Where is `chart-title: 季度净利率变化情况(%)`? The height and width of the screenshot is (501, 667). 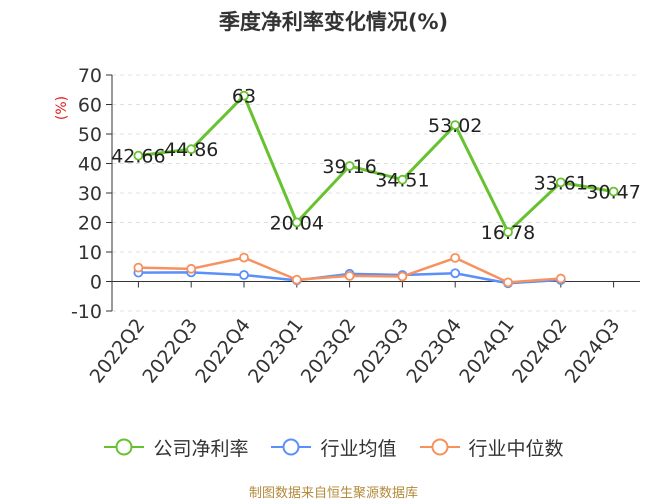
chart-title: 季度净利率变化情况(%) is located at coordinates (333, 22).